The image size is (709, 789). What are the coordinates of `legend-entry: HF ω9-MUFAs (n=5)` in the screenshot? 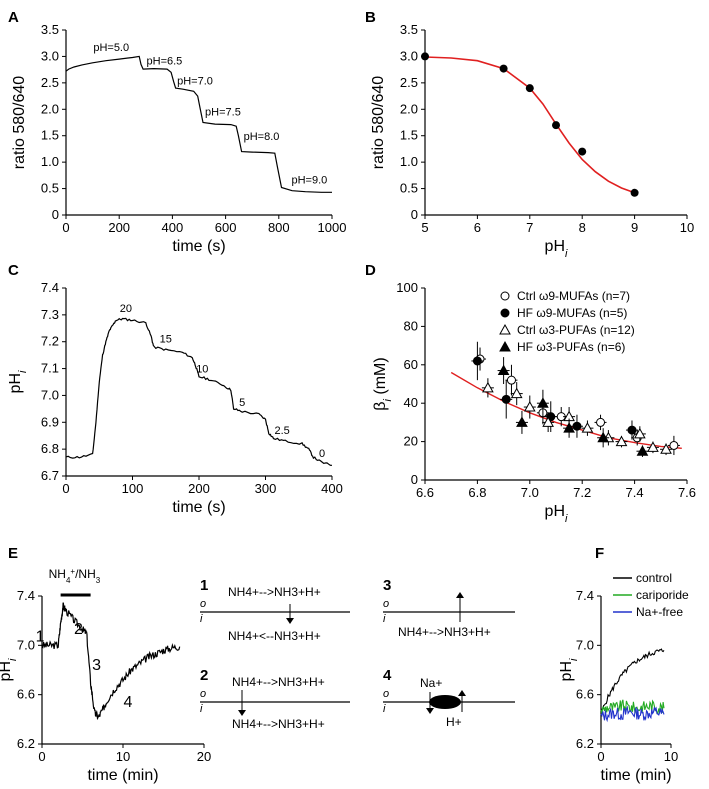 It's located at (572, 313).